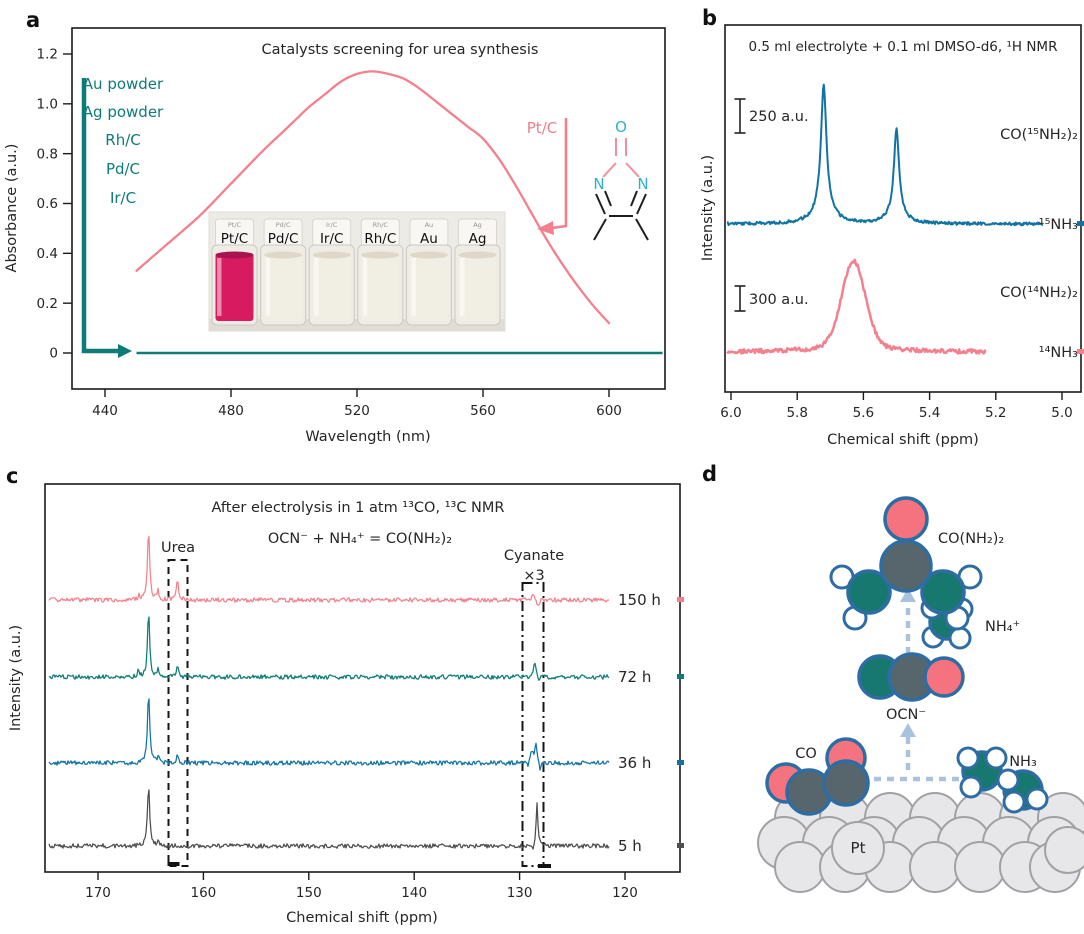  What do you see at coordinates (710, 474) in the screenshot?
I see `panel-label-d: d` at bounding box center [710, 474].